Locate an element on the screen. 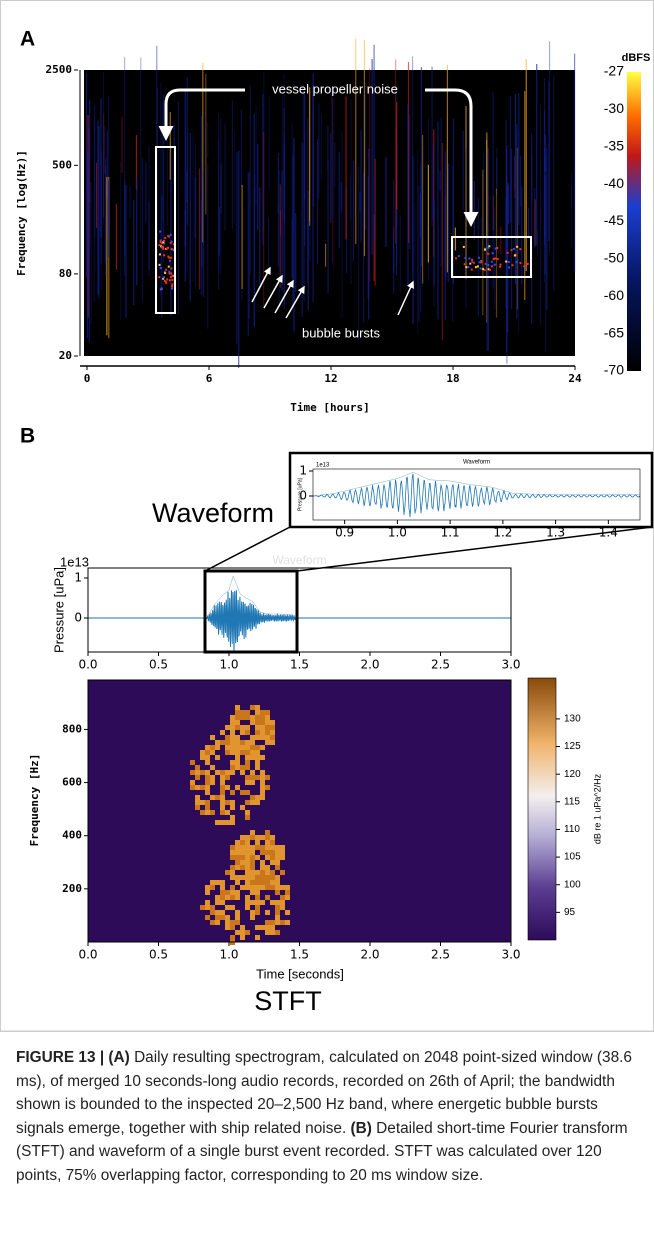 Image resolution: width=654 pixels, height=1252 pixels. x-tick-label: 2.0 is located at coordinates (369, 665).